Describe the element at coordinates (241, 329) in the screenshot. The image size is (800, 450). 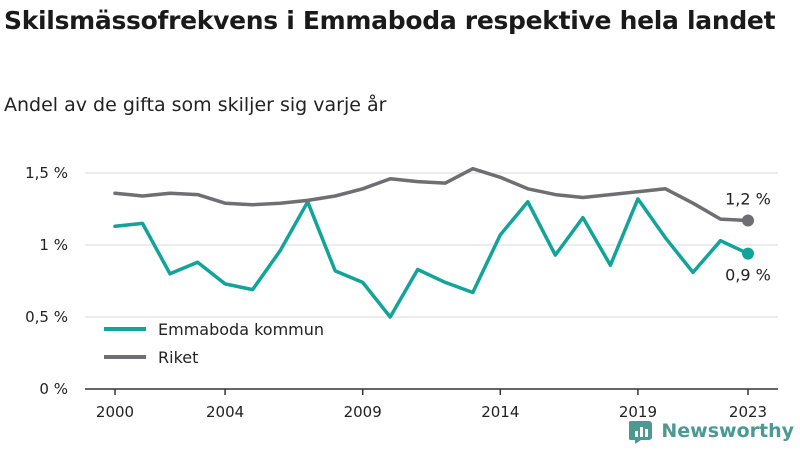
I see `legend-label: Emmaboda kommun` at that location.